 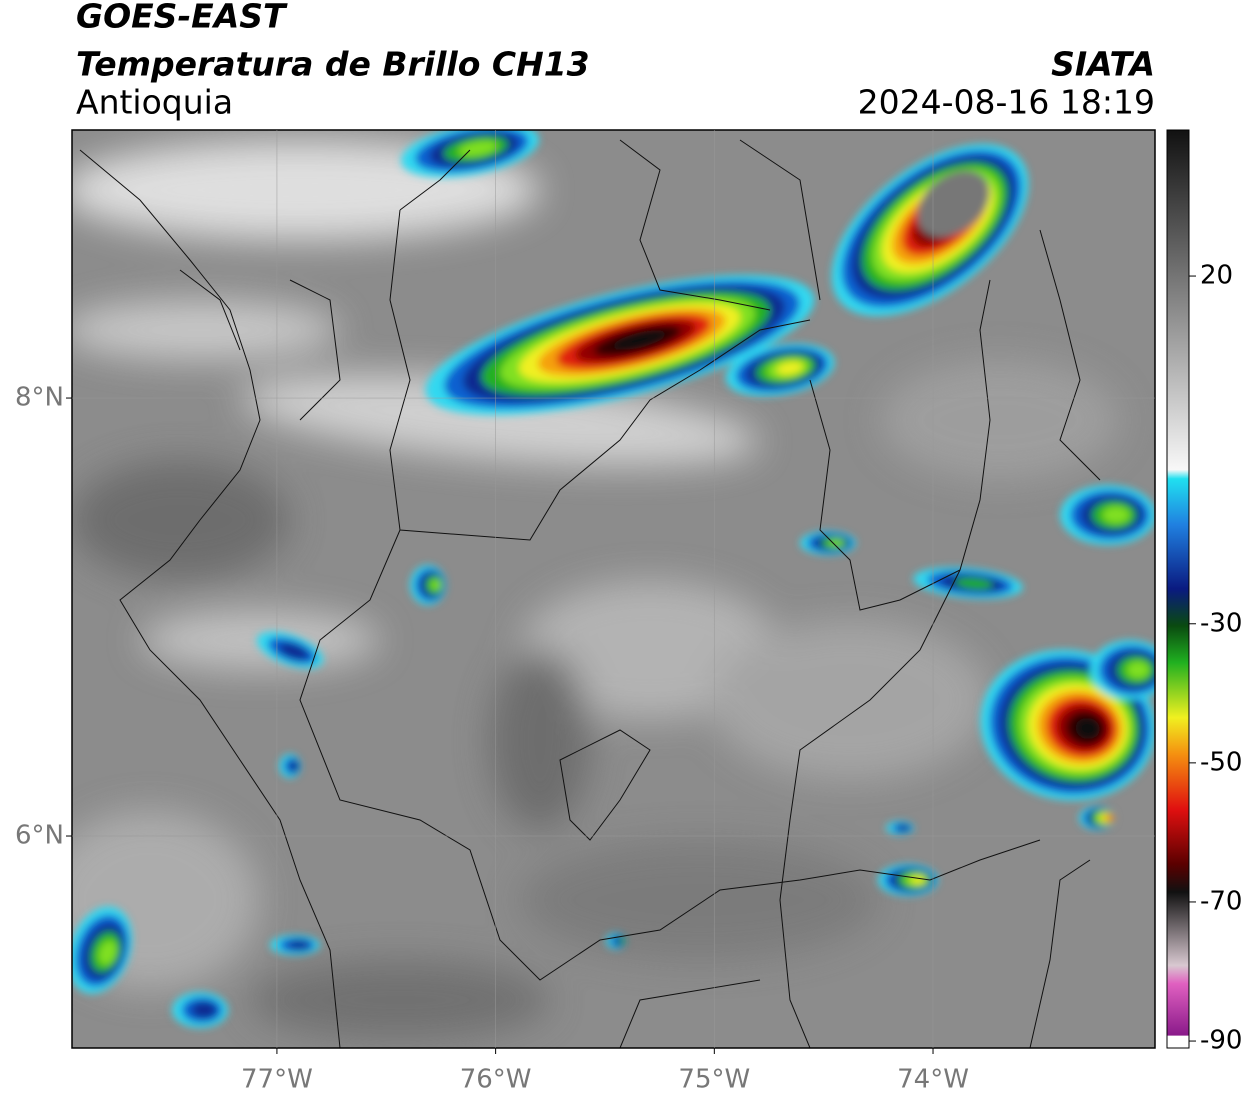 What do you see at coordinates (154, 102) in the screenshot?
I see `region: Antioquia` at bounding box center [154, 102].